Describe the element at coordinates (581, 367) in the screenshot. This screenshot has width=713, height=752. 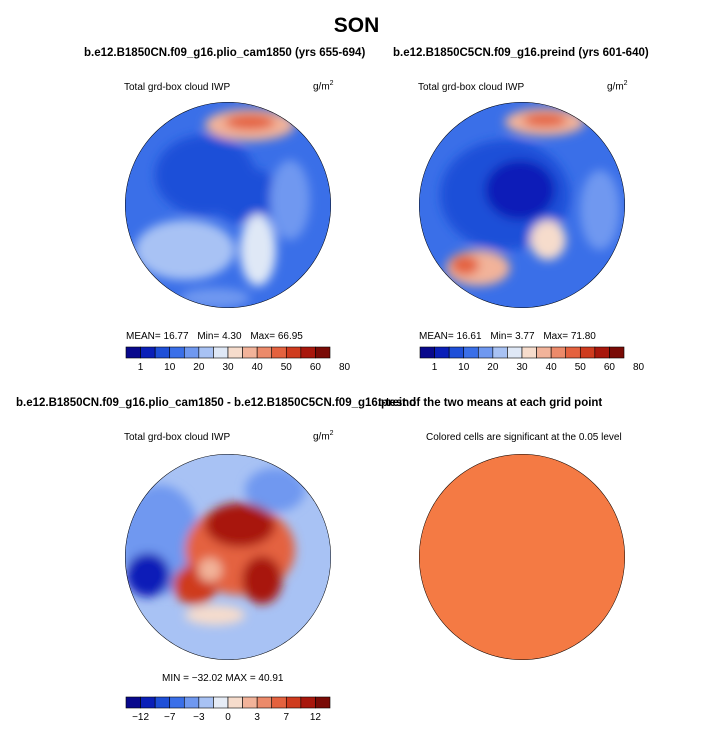
I see `colorbar-top-right-tick-label: 50` at that location.